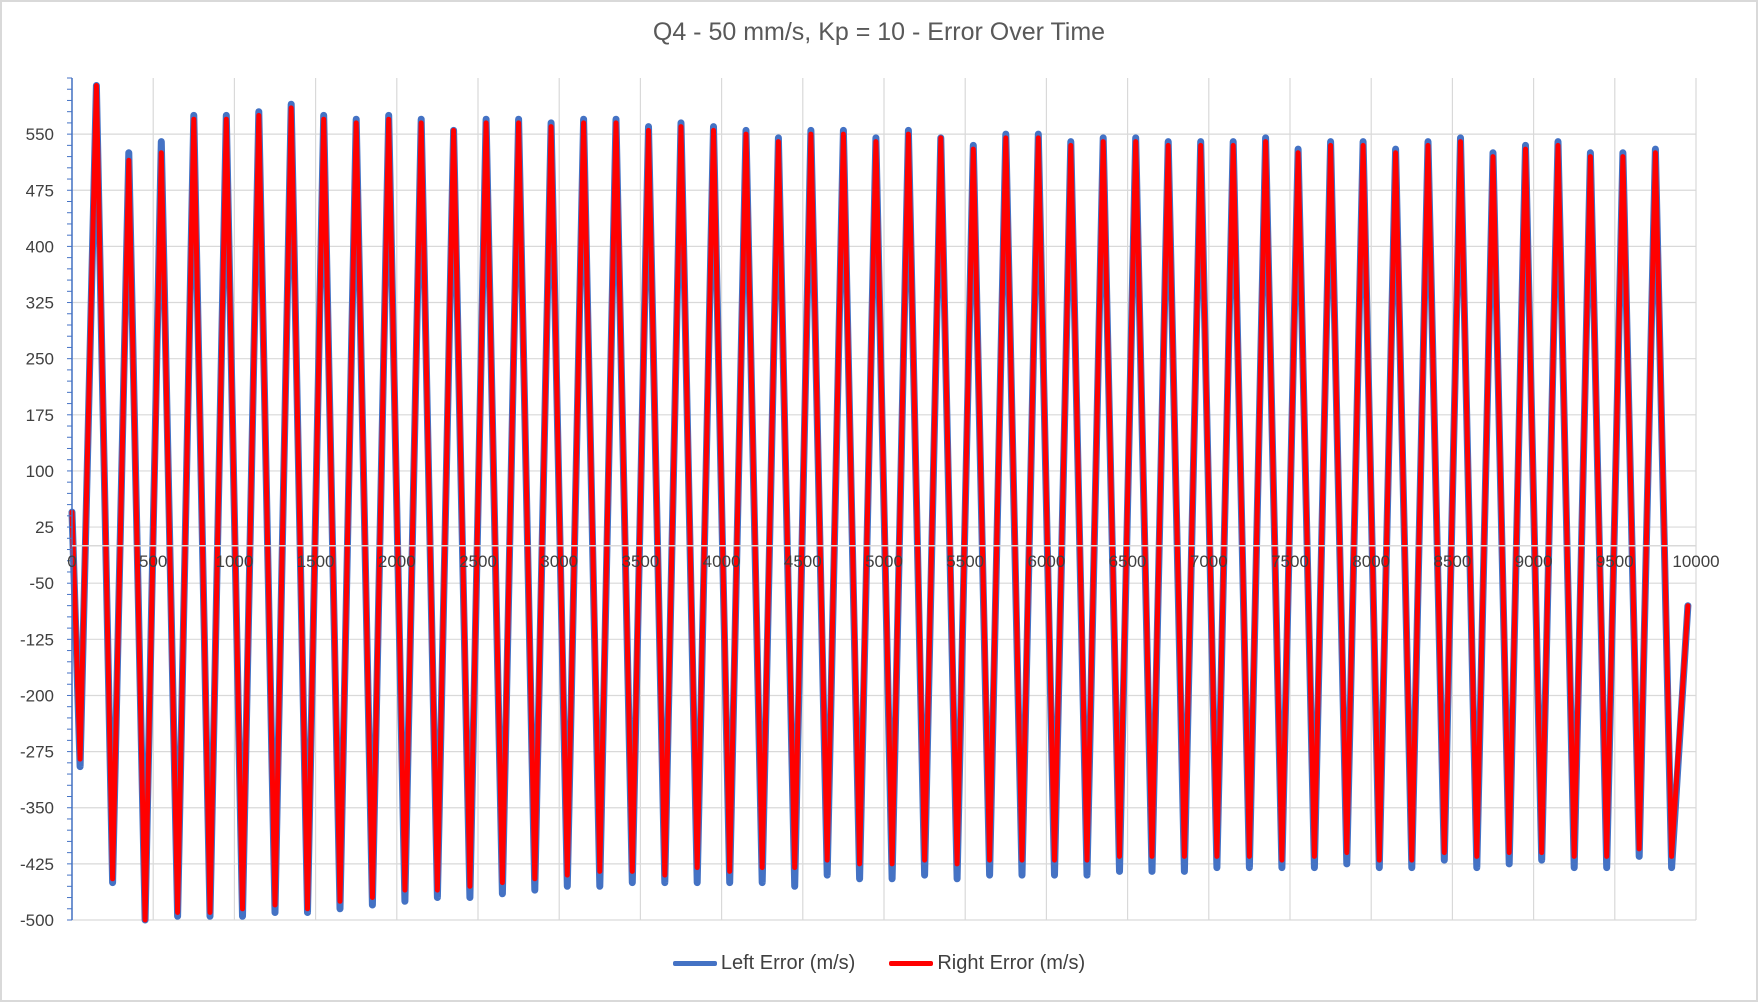 The image size is (1758, 1002). What do you see at coordinates (40, 415) in the screenshot?
I see `y-tick-label: 175` at bounding box center [40, 415].